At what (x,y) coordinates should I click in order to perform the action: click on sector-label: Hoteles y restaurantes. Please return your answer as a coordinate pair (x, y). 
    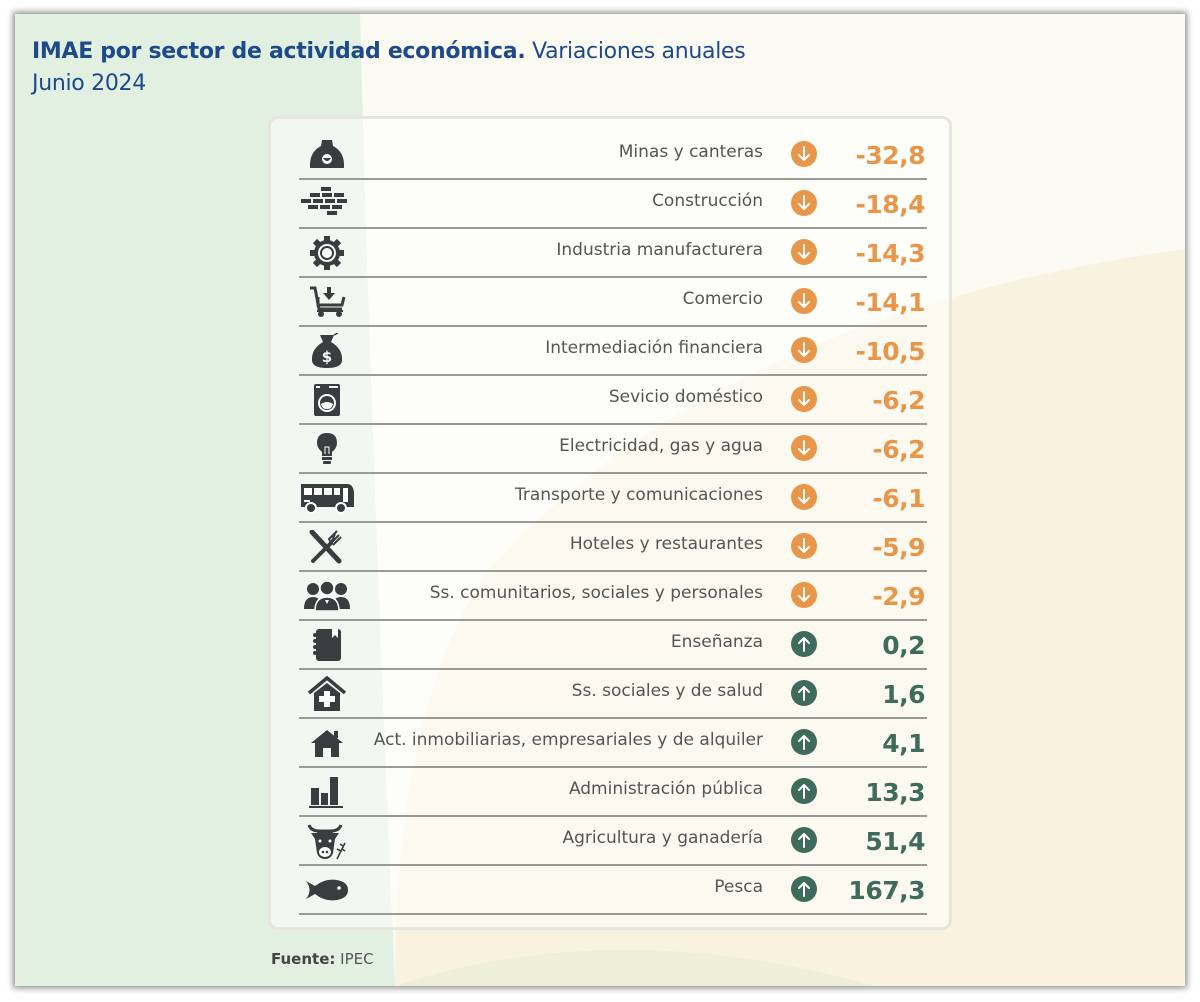
    Looking at the image, I should click on (666, 544).